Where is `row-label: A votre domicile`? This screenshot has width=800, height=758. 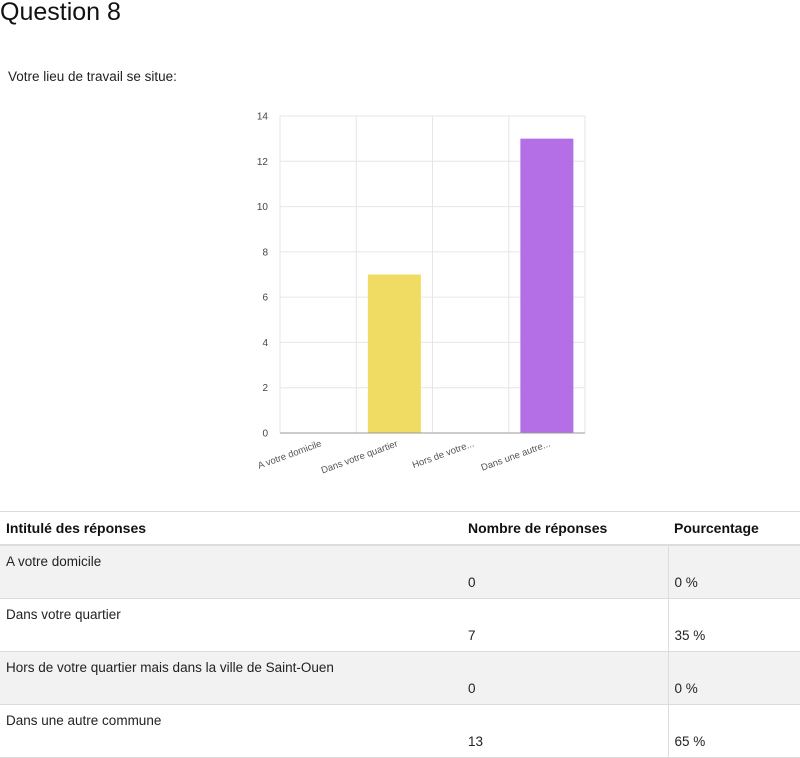
row-label: A votre domicile is located at coordinates (231, 572).